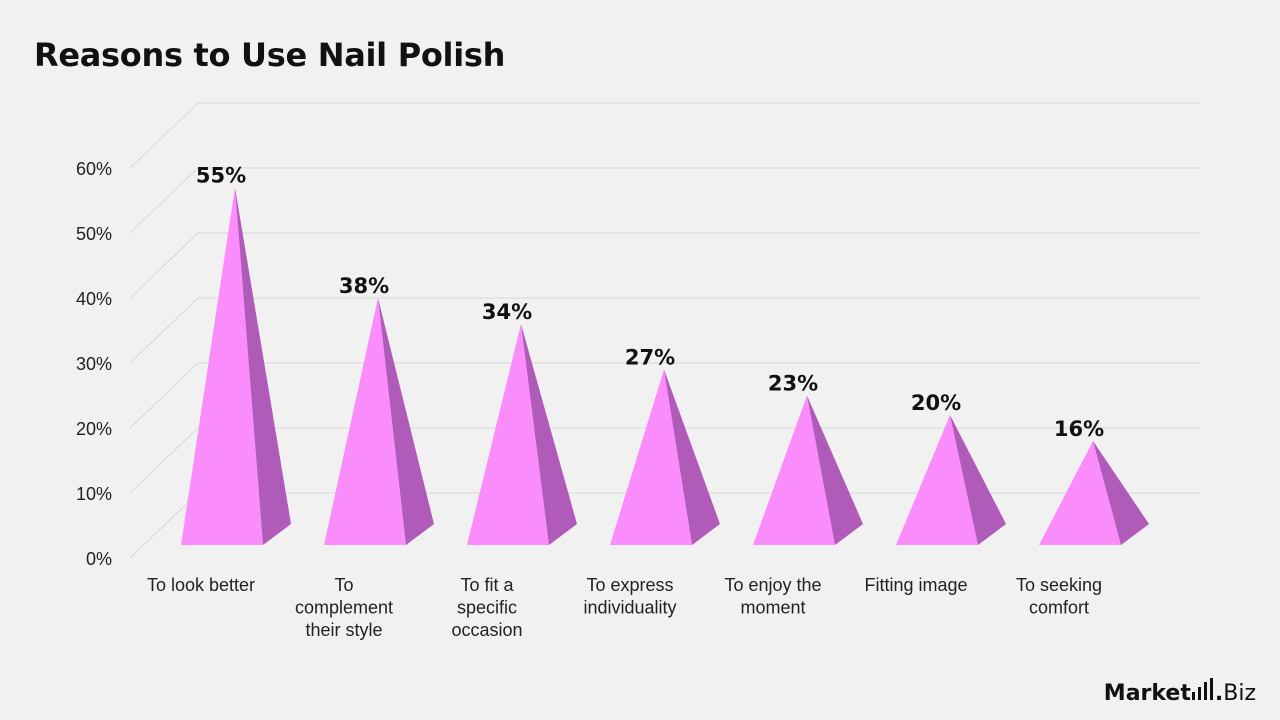 The height and width of the screenshot is (720, 1280). What do you see at coordinates (507, 312) in the screenshot?
I see `data-label: 34%` at bounding box center [507, 312].